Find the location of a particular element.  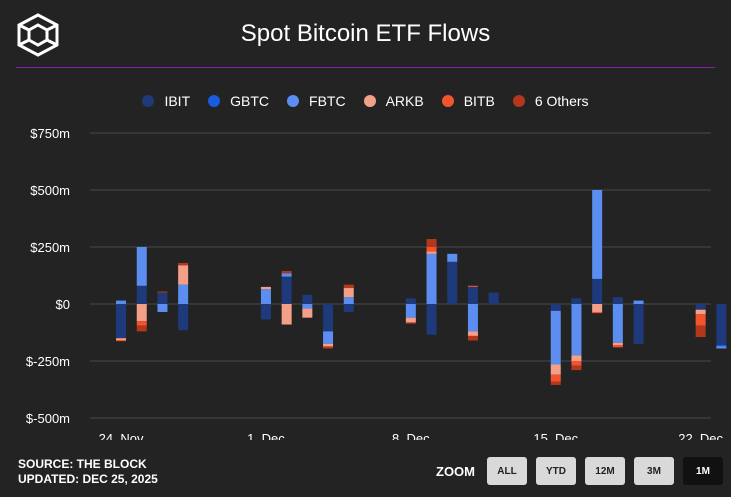

y-tick-label: $500m is located at coordinates (50, 190).